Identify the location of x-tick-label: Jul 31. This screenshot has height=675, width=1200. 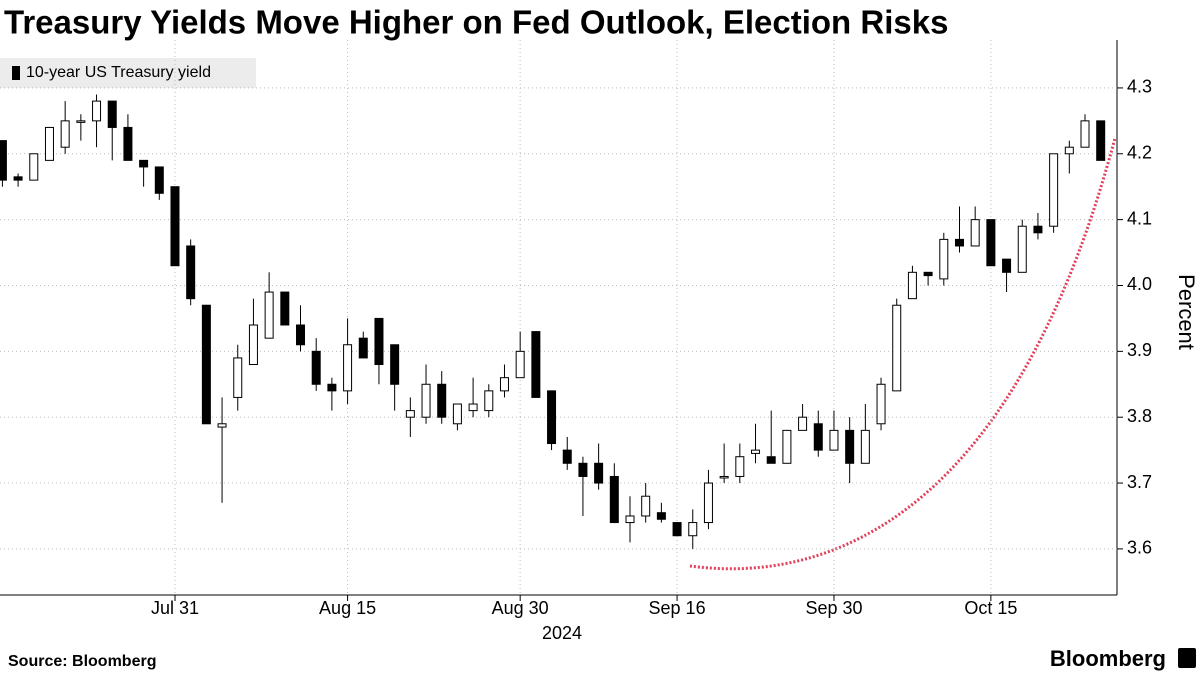
(175, 608).